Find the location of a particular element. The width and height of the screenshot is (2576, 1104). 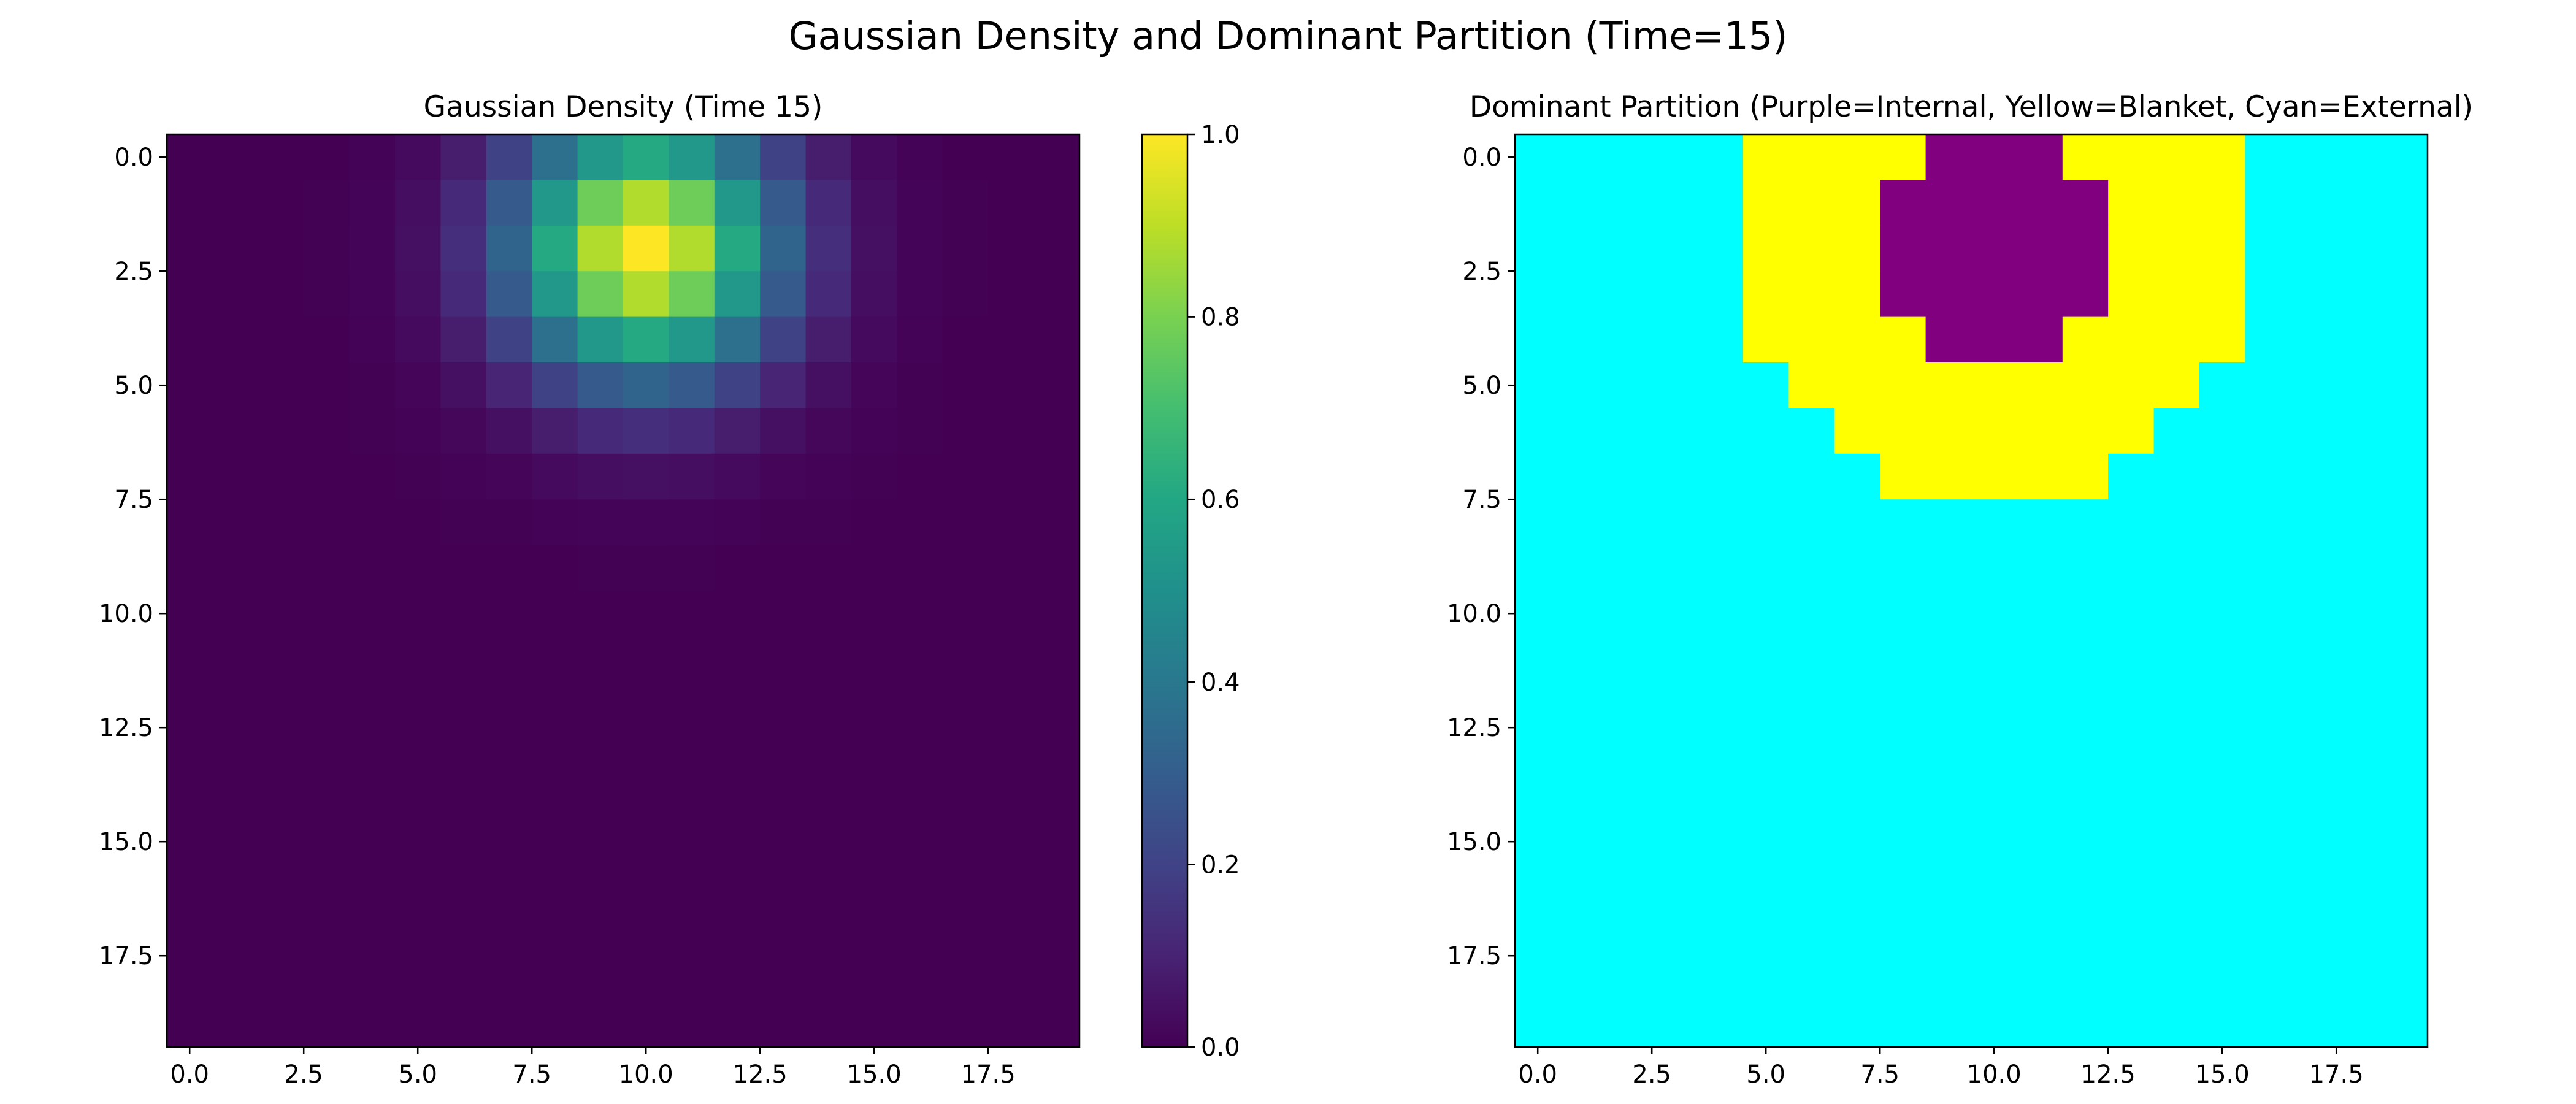

colorbar-axis: 0.0 0.2 0.4 0.6 0.8 1.0 is located at coordinates (1213, 591).